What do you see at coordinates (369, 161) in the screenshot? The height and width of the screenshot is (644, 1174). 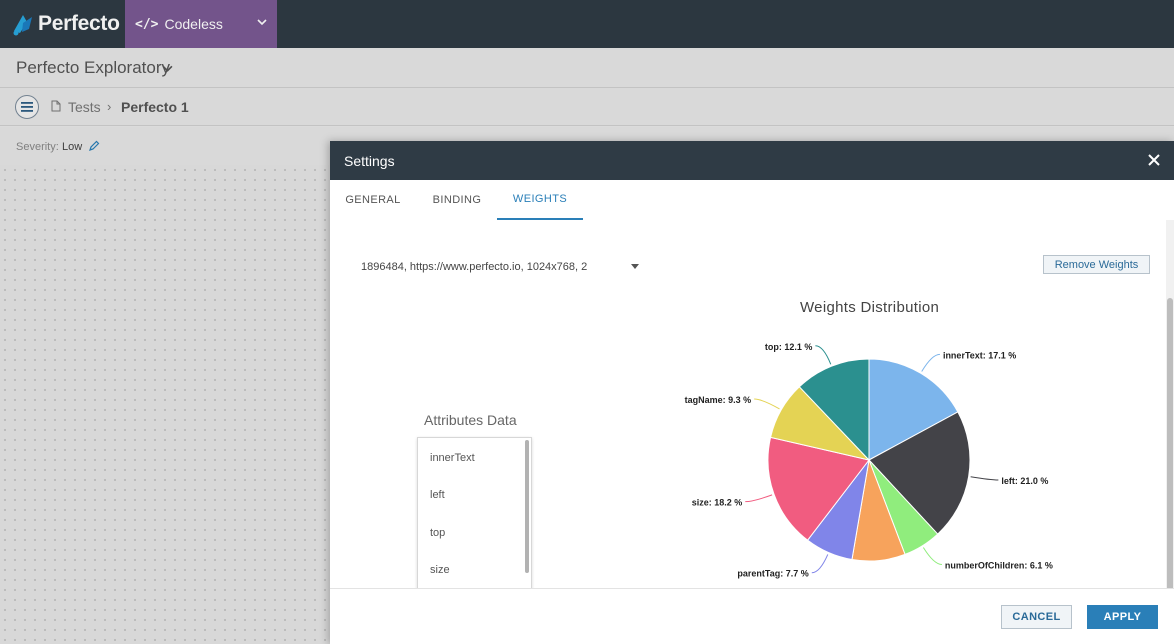 I see `dialog-title: Settings` at bounding box center [369, 161].